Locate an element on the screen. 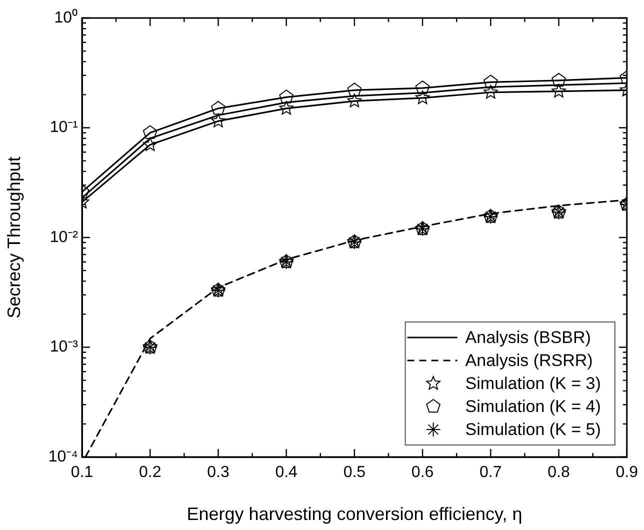 The height and width of the screenshot is (530, 644). y-tick-label: 10⁻⁴ is located at coordinates (63, 457).